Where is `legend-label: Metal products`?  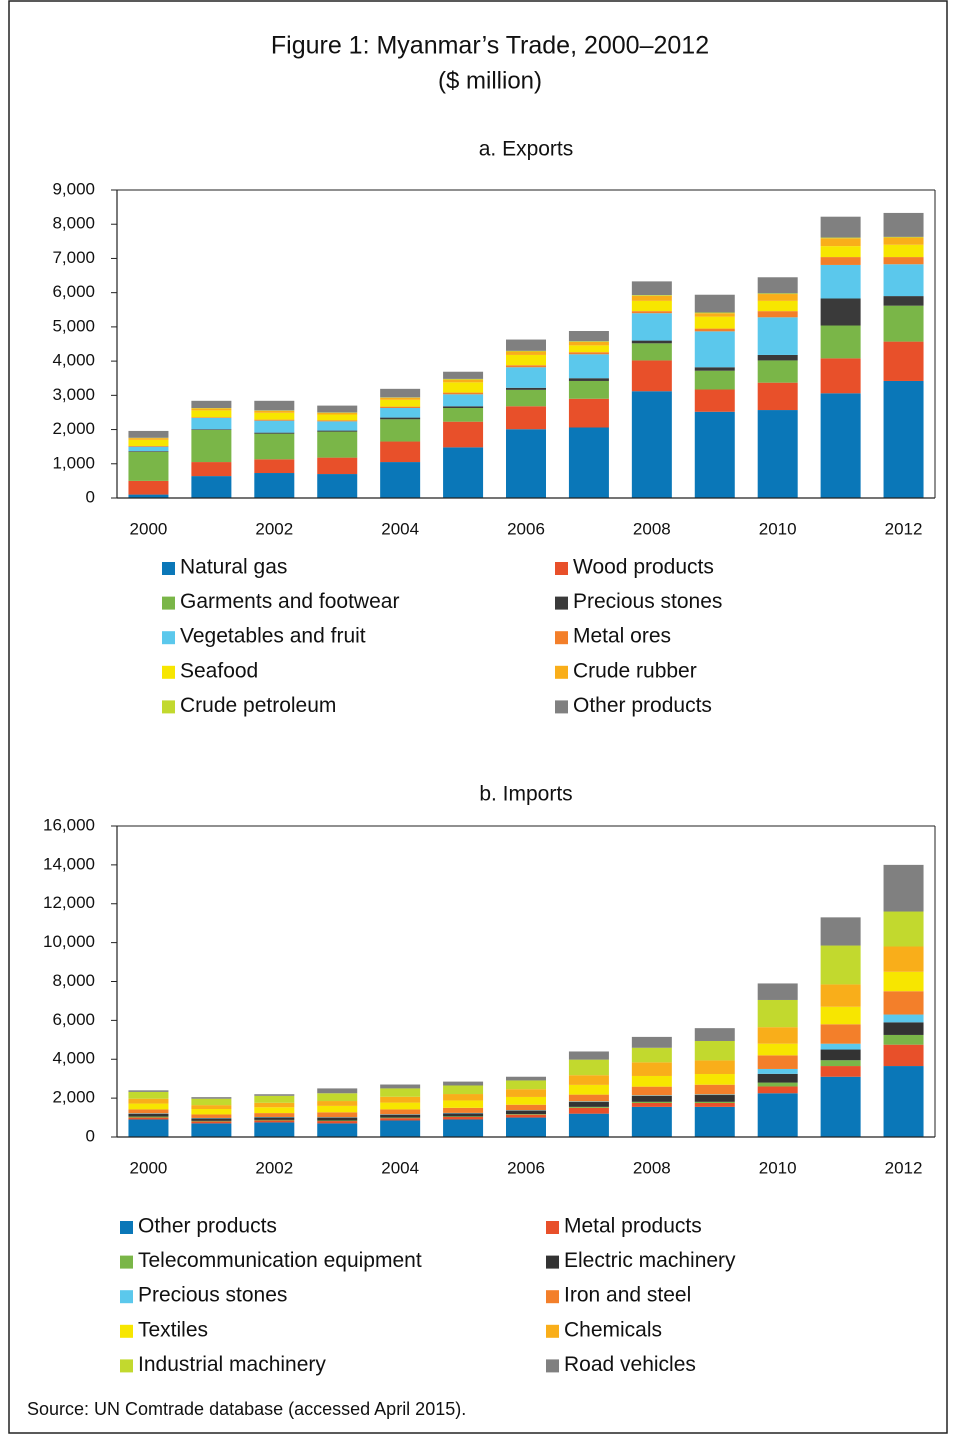
legend-label: Metal products is located at coordinates (633, 1226).